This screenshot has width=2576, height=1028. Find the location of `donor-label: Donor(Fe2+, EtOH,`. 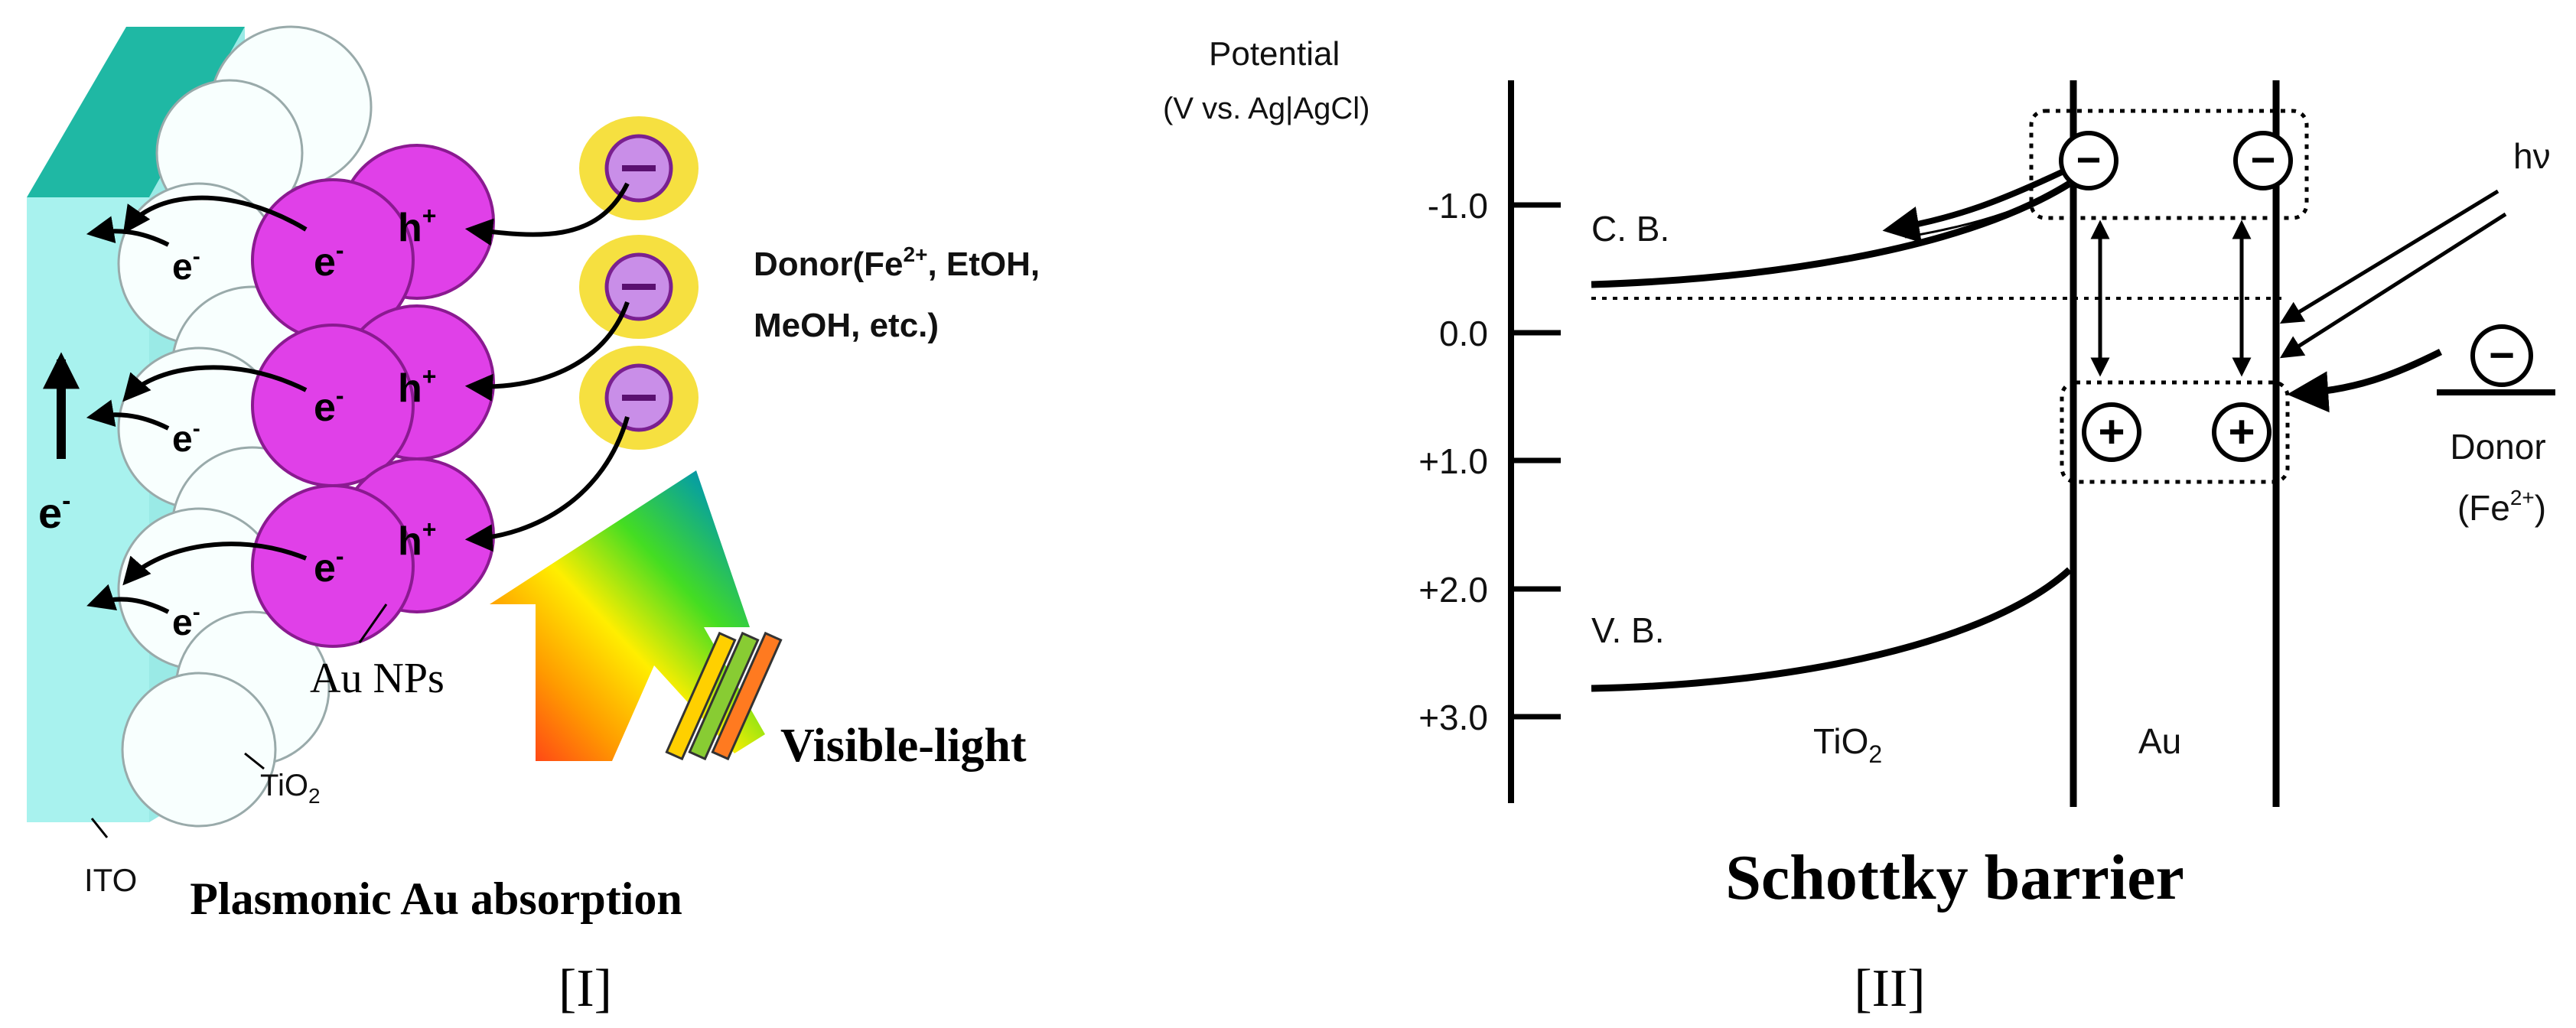

donor-label: Donor(Fe2+, EtOH, is located at coordinates (897, 262).